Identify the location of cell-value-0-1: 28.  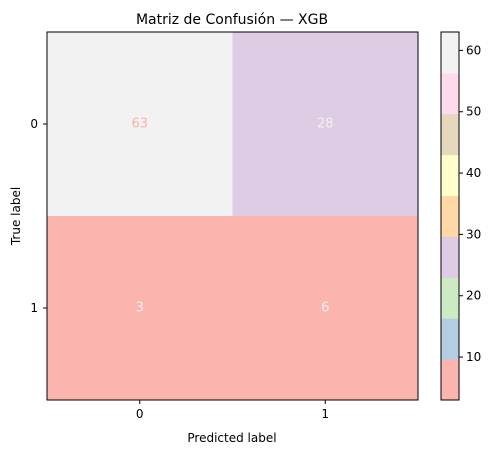
(325, 124).